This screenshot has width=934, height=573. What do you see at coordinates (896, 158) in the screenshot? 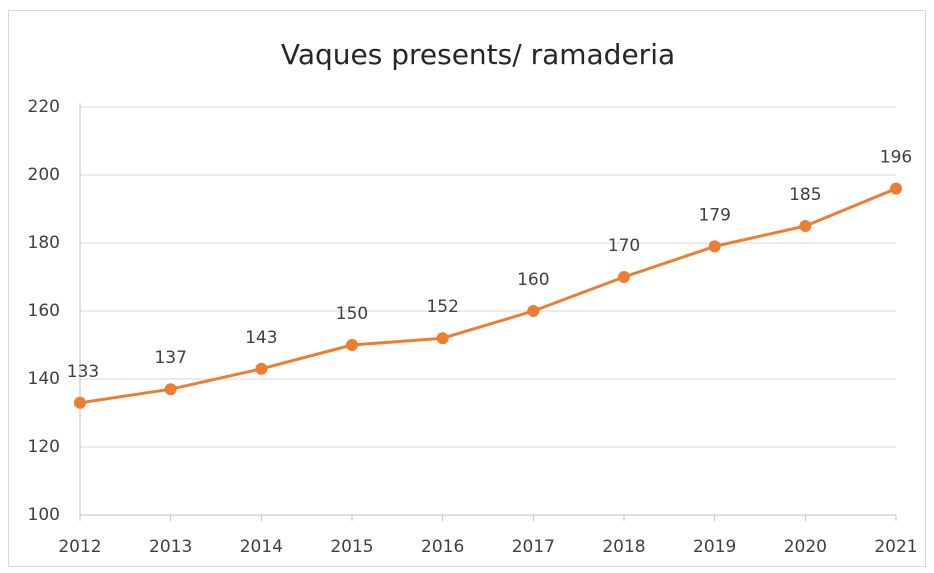
I see `data-label: 196` at bounding box center [896, 158].